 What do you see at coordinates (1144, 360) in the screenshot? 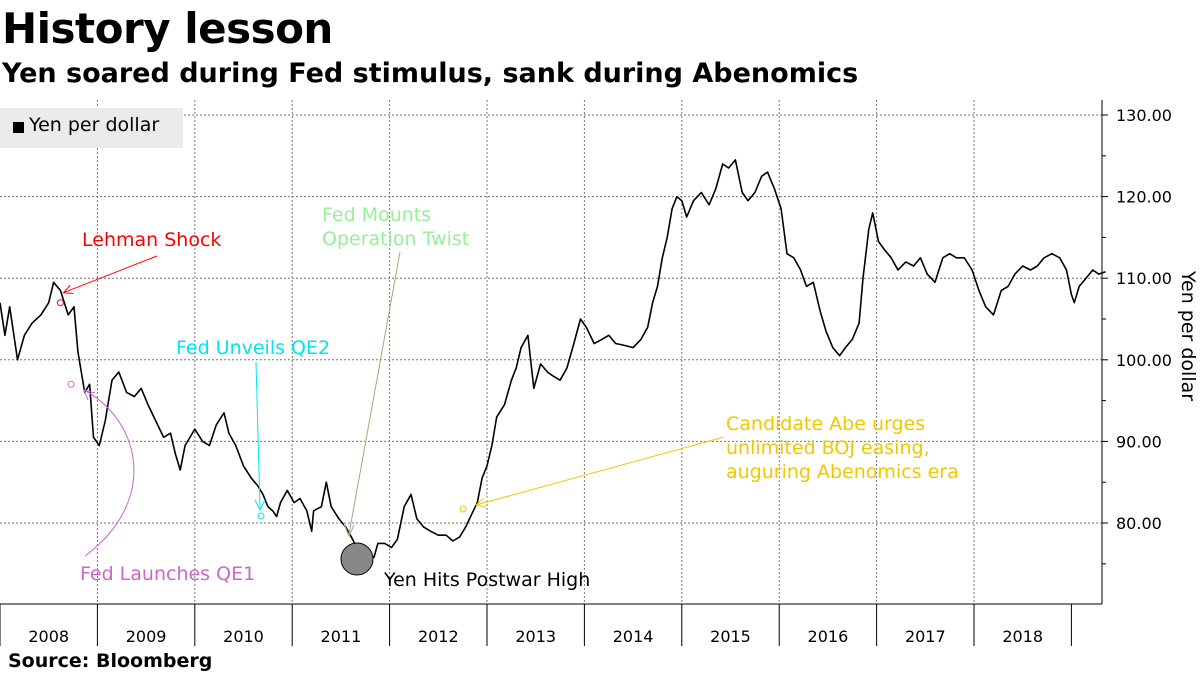
I see `y-tick-label: 100.00` at bounding box center [1144, 360].